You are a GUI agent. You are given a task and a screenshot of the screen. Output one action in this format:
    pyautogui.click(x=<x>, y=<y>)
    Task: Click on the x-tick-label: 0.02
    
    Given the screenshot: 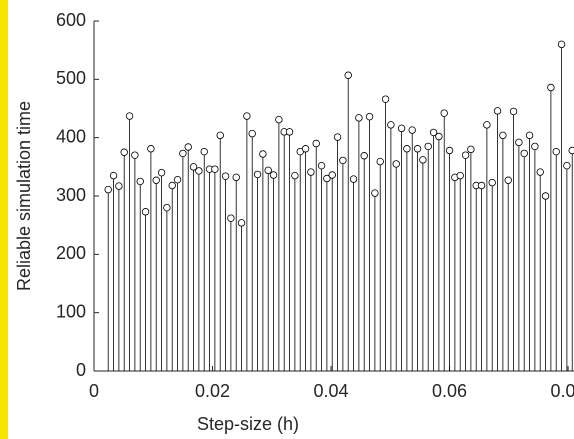 What is the action you would take?
    pyautogui.click(x=212, y=391)
    